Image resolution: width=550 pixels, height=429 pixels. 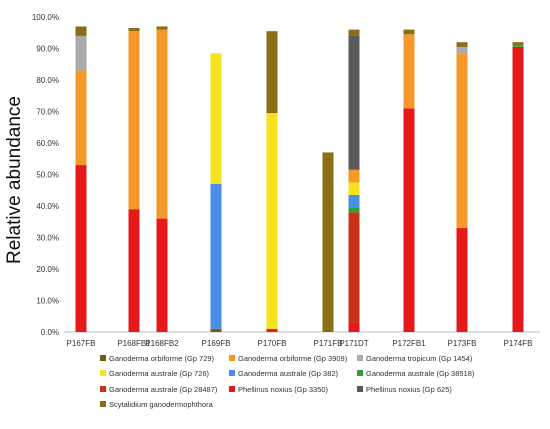 I want to click on y-tick-label: 80.0%, so click(x=47, y=80).